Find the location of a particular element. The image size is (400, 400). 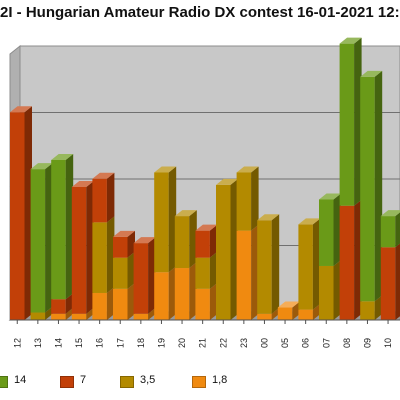

x-tick-label: 19 is located at coordinates (161, 343).